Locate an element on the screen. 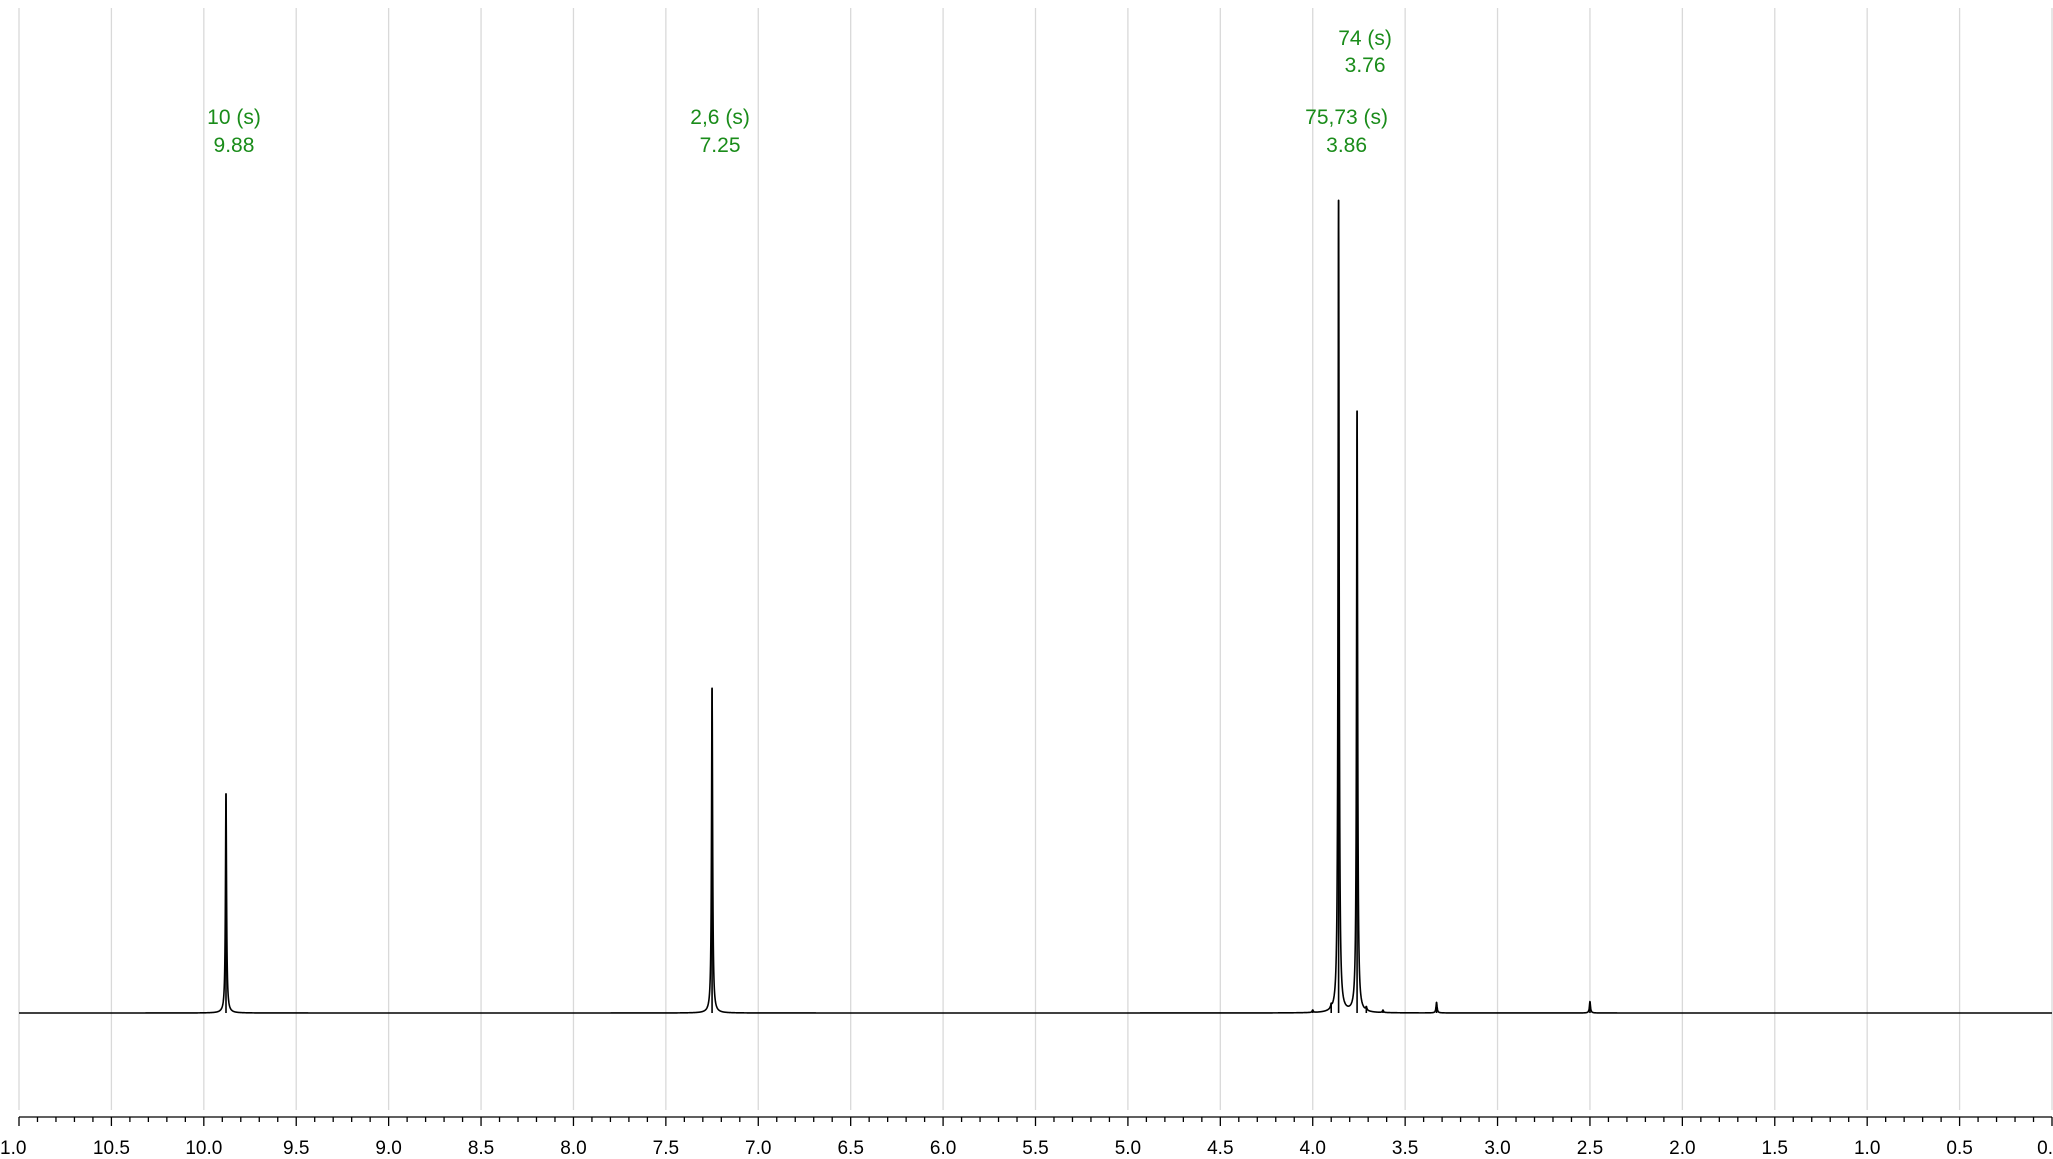  x-tick-label: 4.0 is located at coordinates (1313, 1148).